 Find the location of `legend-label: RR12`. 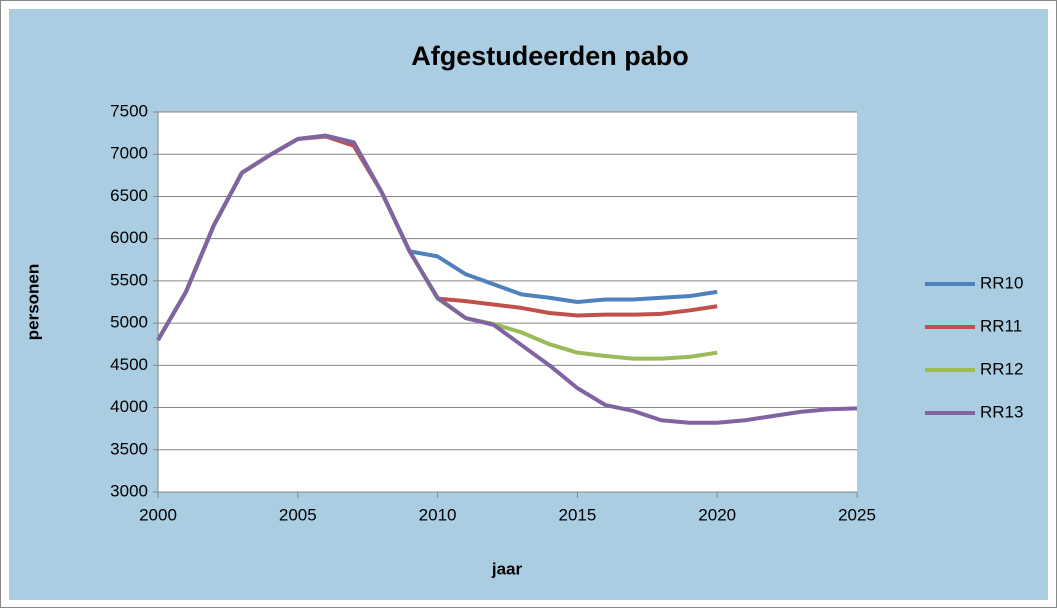

legend-label: RR12 is located at coordinates (1001, 368).